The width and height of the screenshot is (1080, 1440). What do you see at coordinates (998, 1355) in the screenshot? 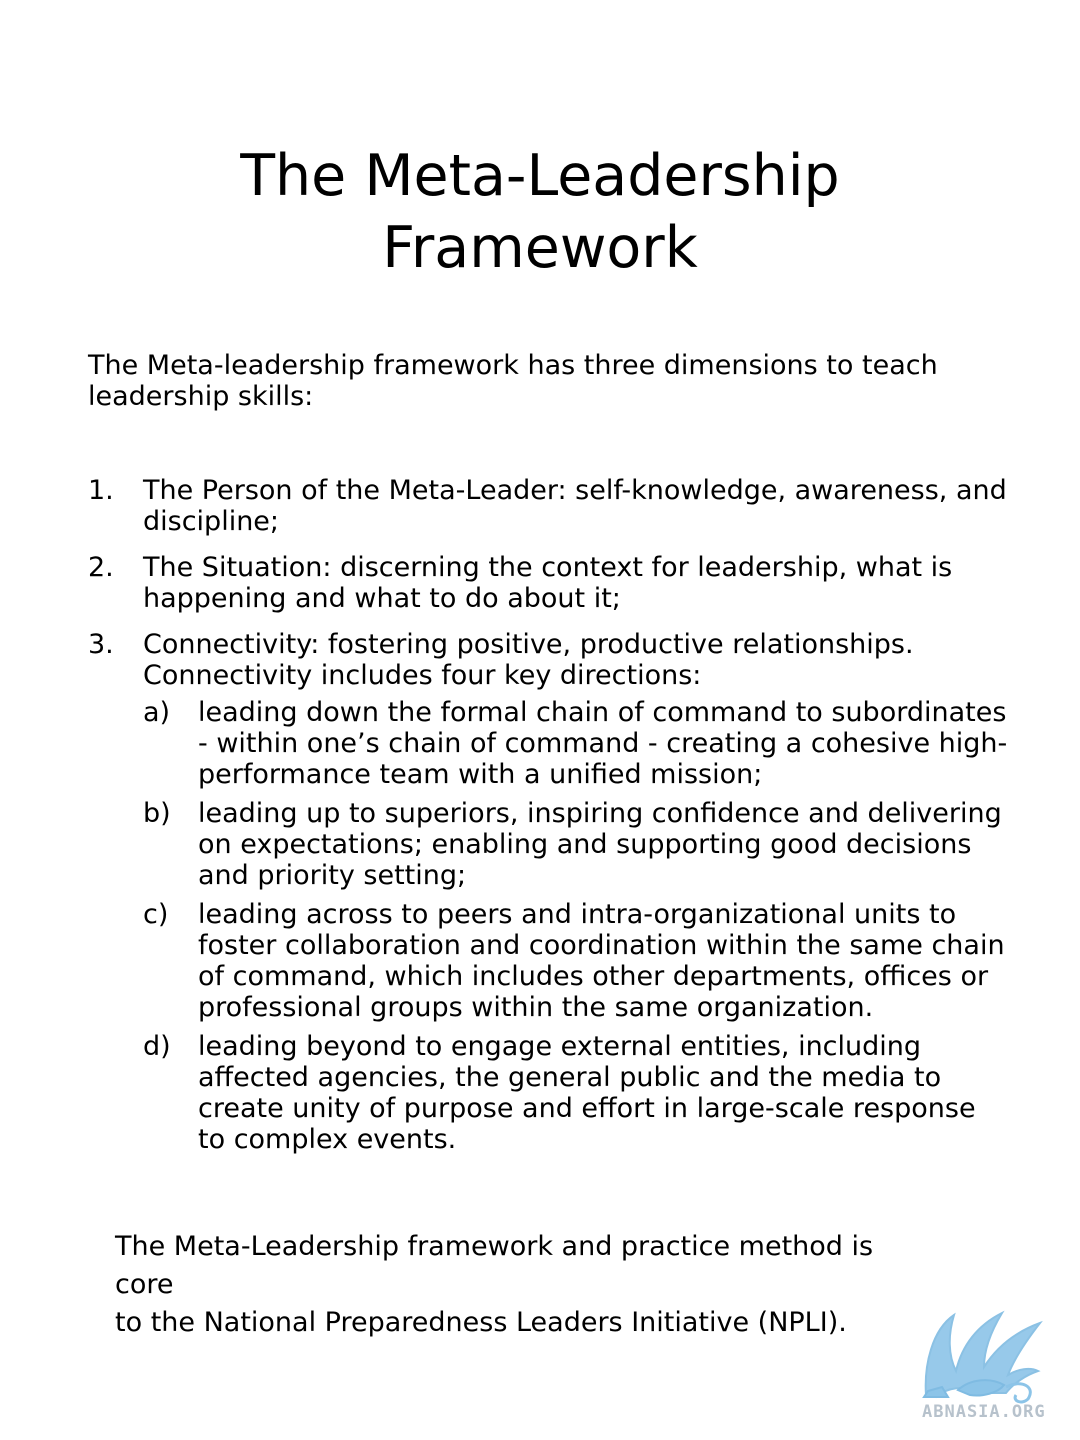
I see `griffin-logo-icon` at bounding box center [998, 1355].